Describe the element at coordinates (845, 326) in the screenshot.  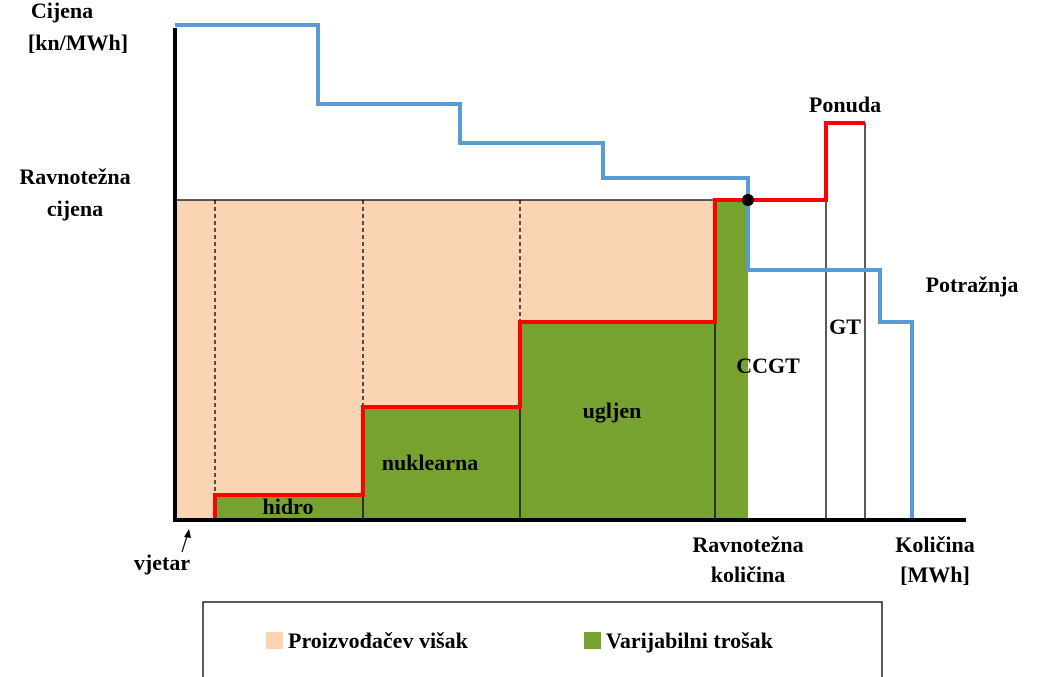
I see `plant-label: GT` at that location.